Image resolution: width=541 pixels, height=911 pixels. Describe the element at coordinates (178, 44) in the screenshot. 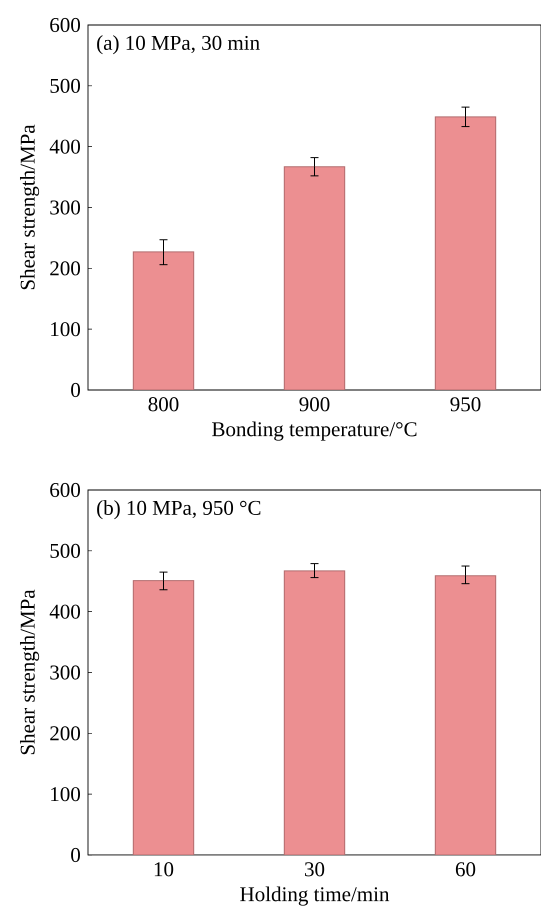

I see `annotation: (a) 10 MPa, 30 min` at that location.